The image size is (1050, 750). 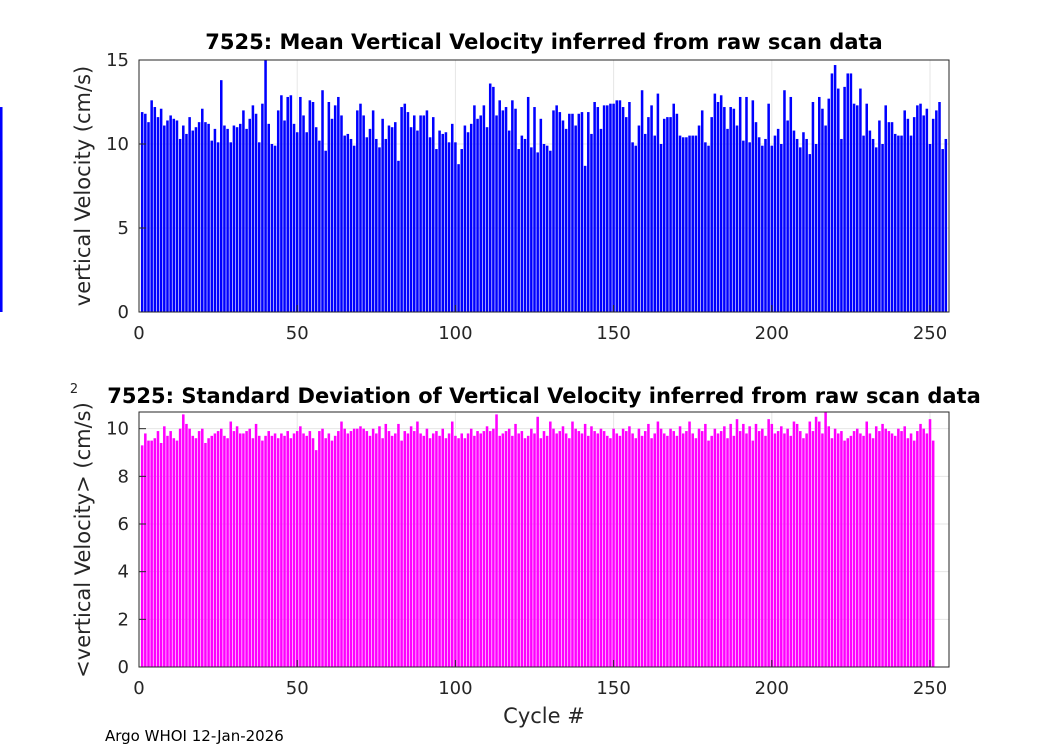 I want to click on x-axis-label: Cycle #, so click(x=544, y=716).